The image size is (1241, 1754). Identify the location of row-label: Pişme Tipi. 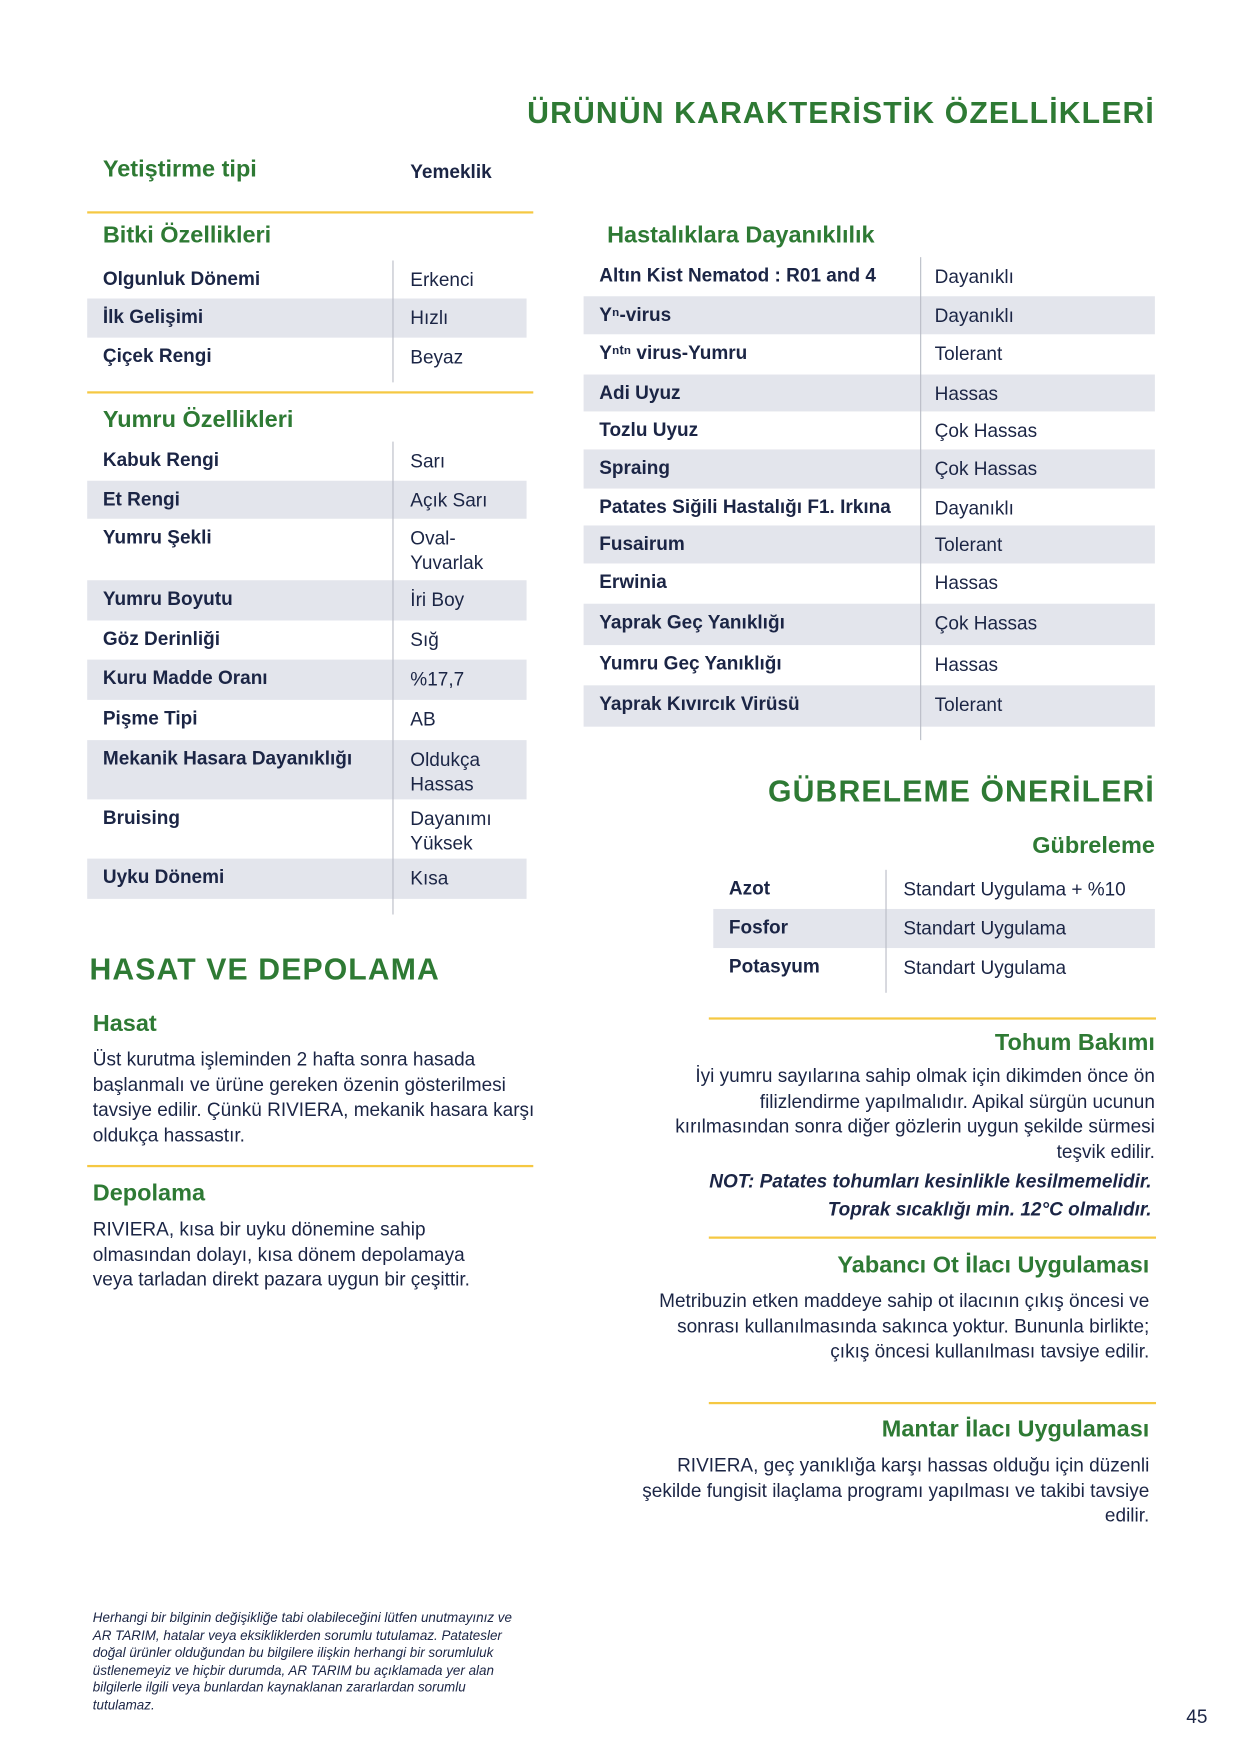
(150, 718).